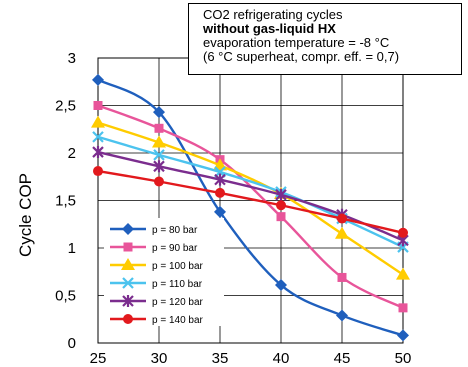  What do you see at coordinates (98, 358) in the screenshot?
I see `x-tick-label: 25` at bounding box center [98, 358].